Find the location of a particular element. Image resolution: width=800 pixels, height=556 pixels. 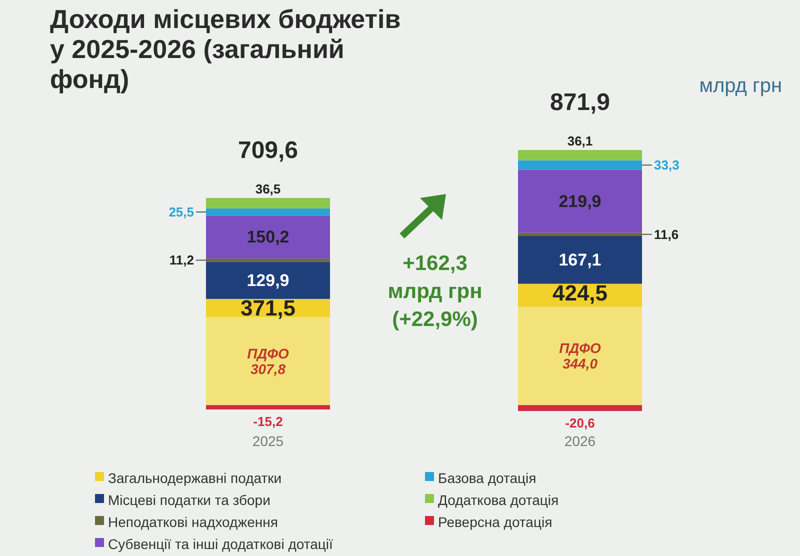

annotation: +162,3 млрд грн (+22,9%) is located at coordinates (435, 291).